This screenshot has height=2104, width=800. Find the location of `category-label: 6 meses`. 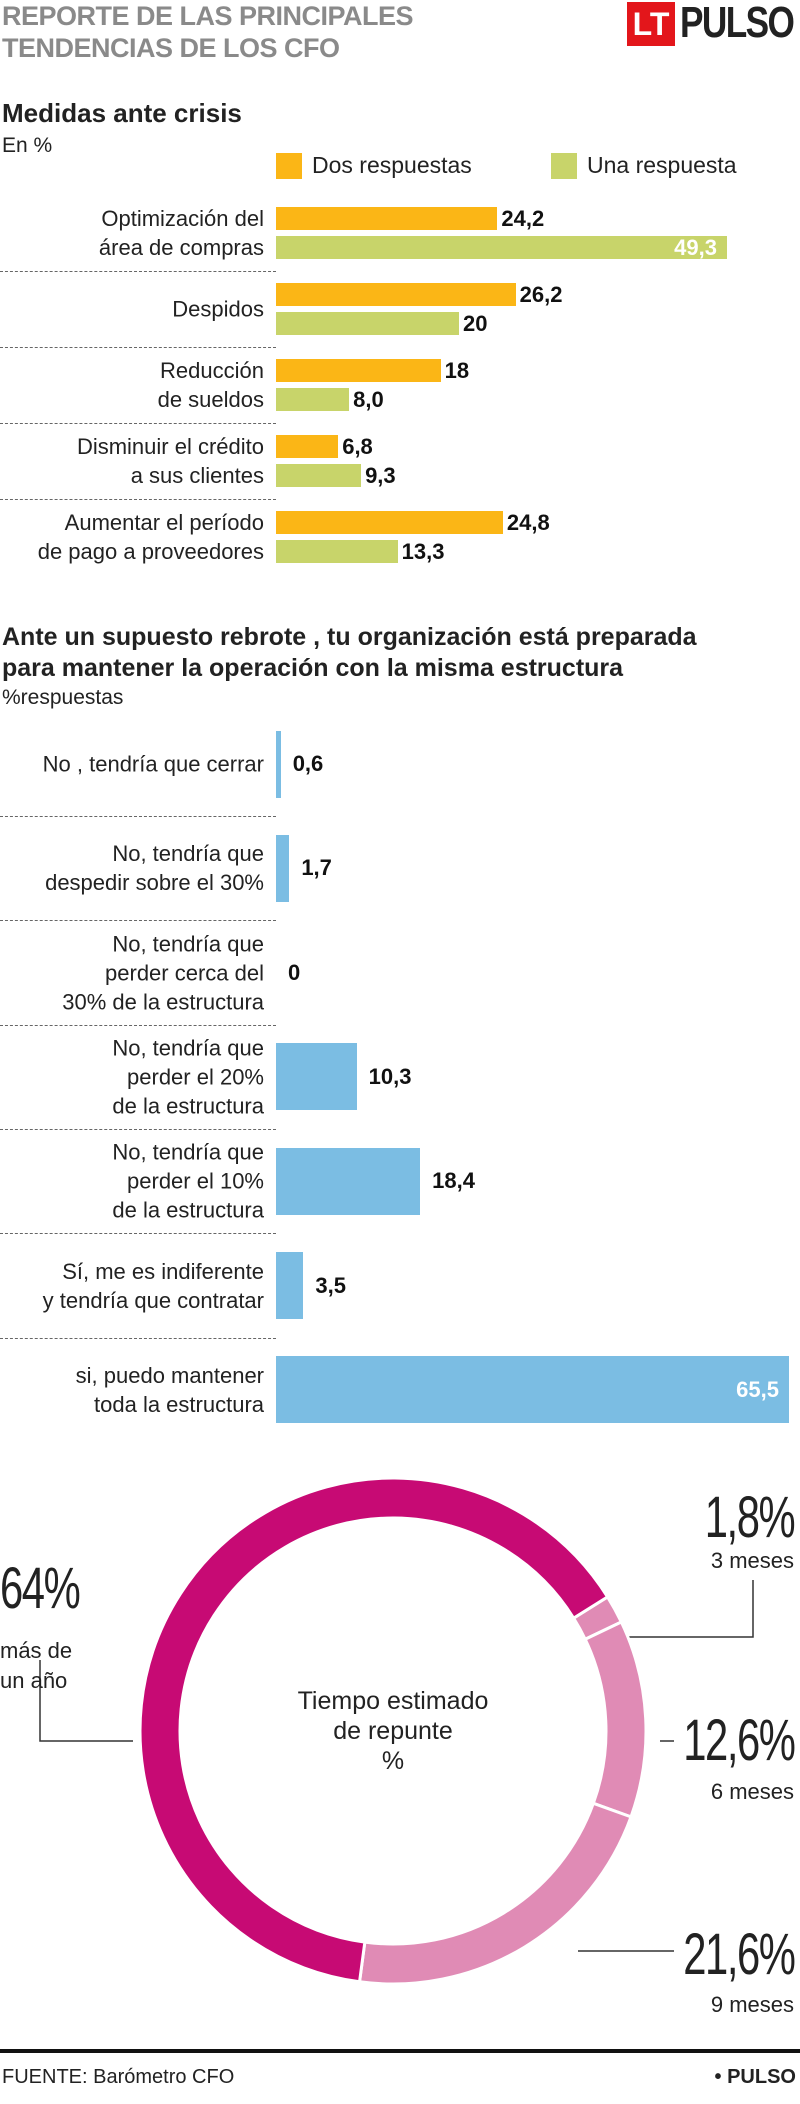

category-label: 6 meses is located at coordinates (752, 1791).